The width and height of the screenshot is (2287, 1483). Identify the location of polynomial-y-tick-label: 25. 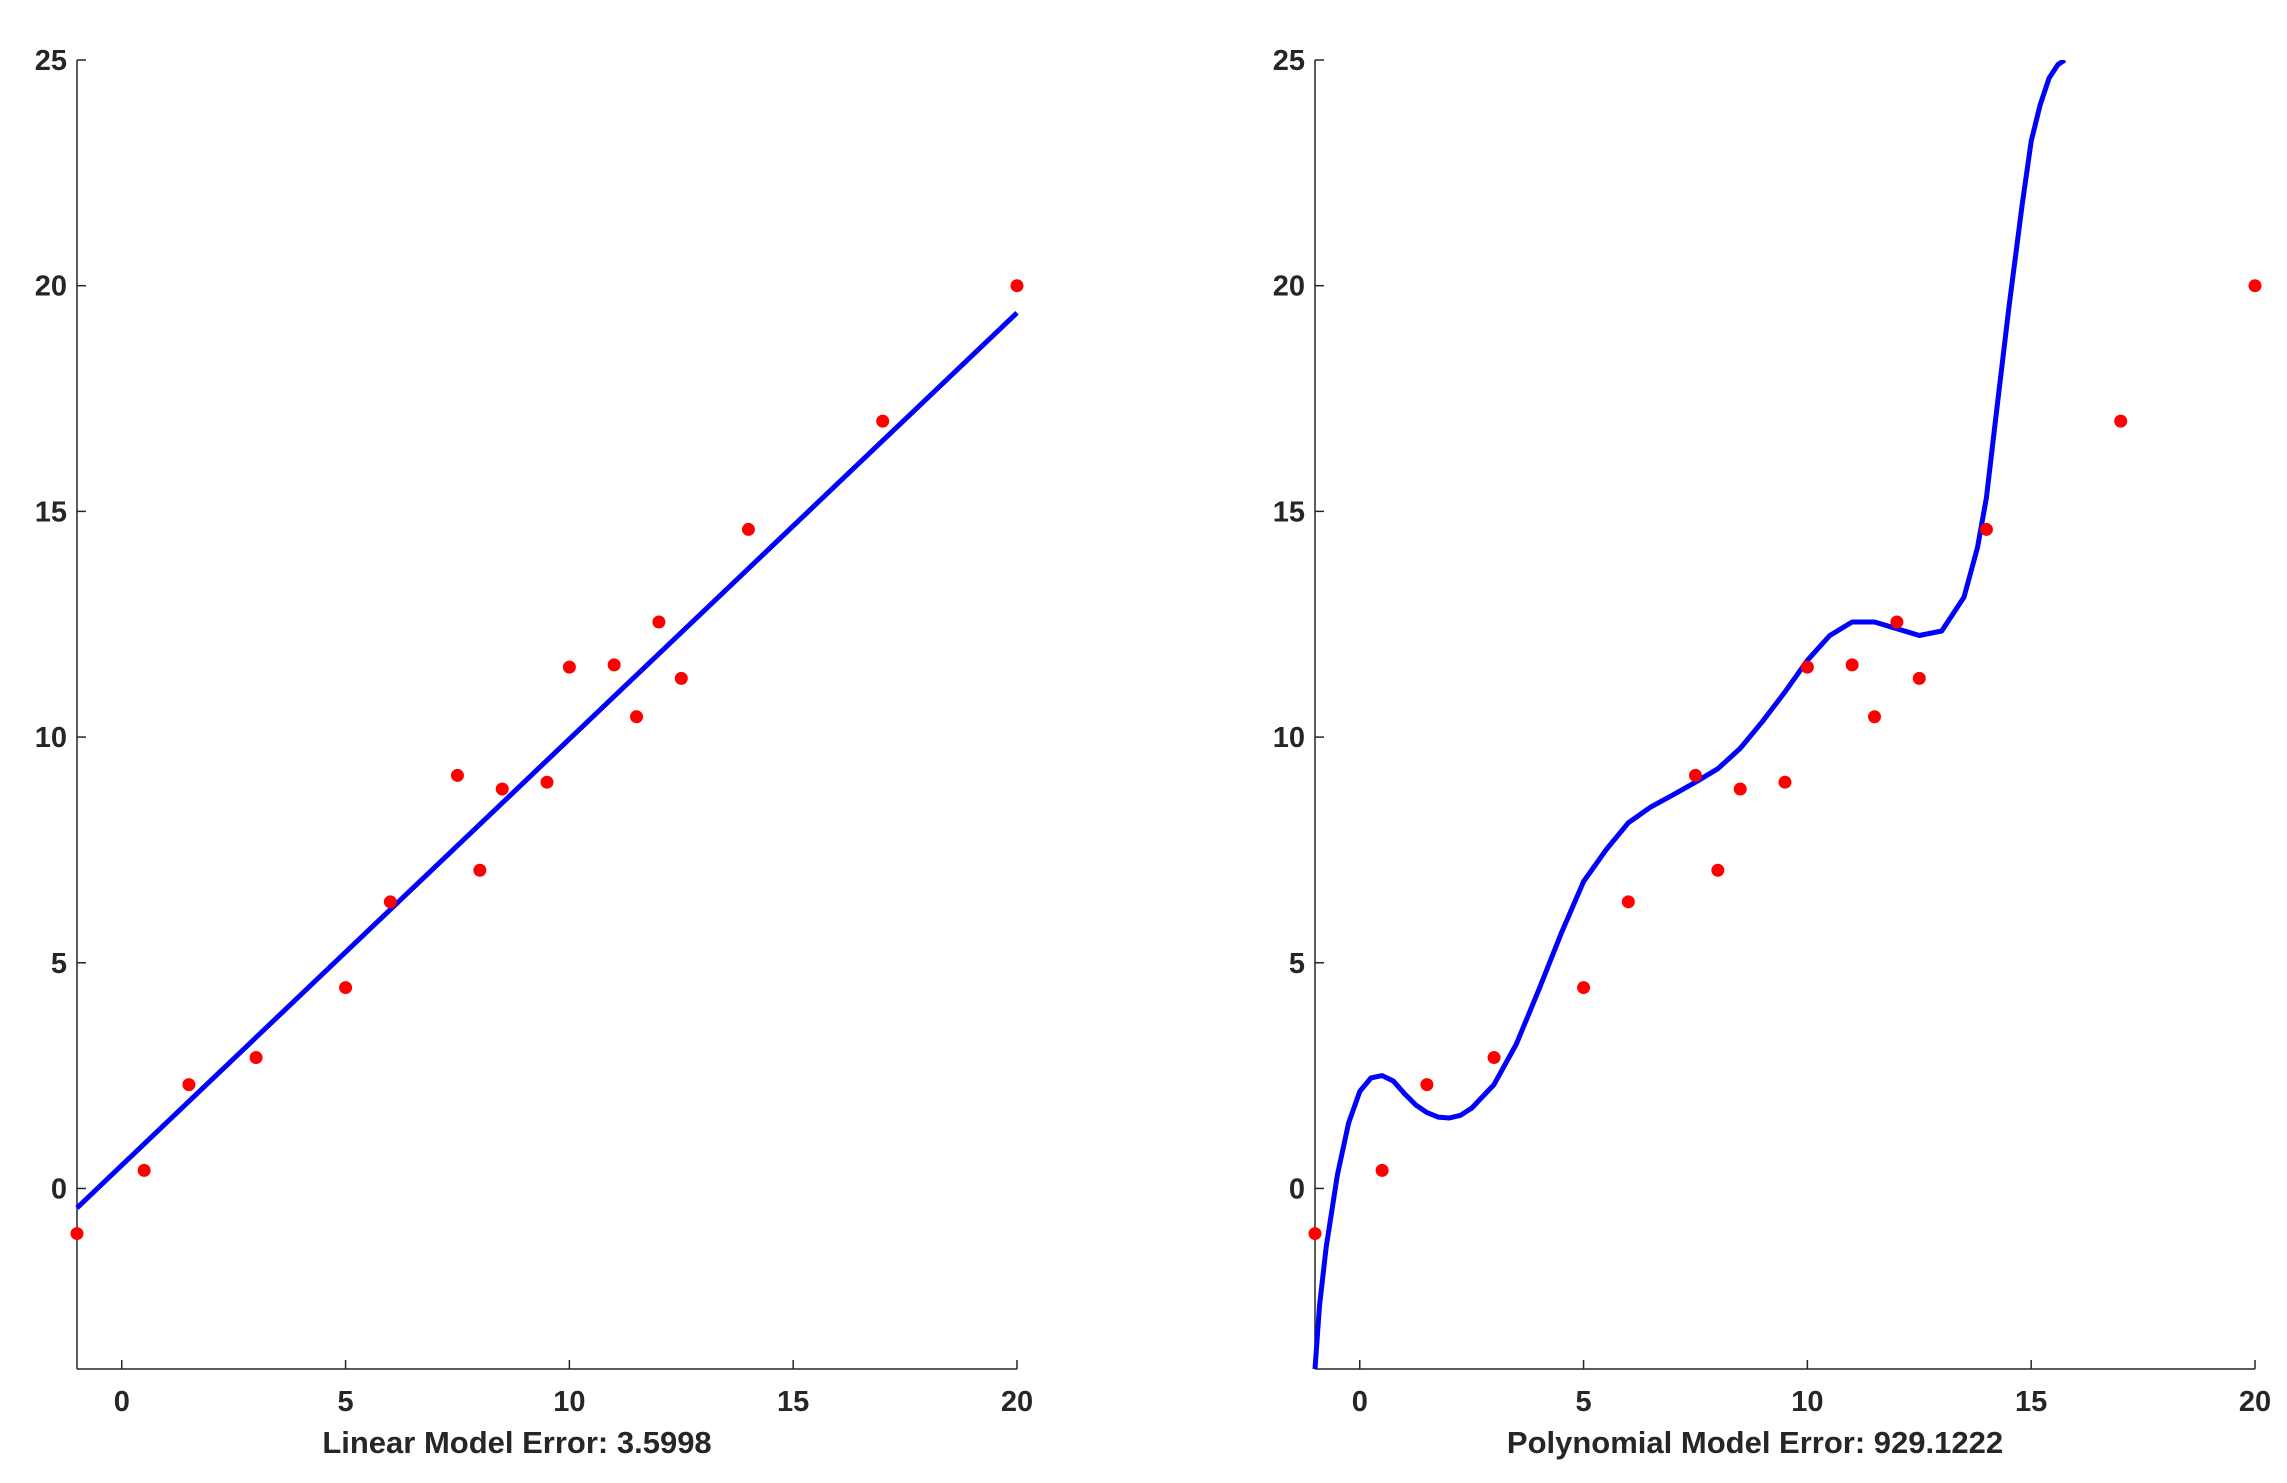
(1289, 61).